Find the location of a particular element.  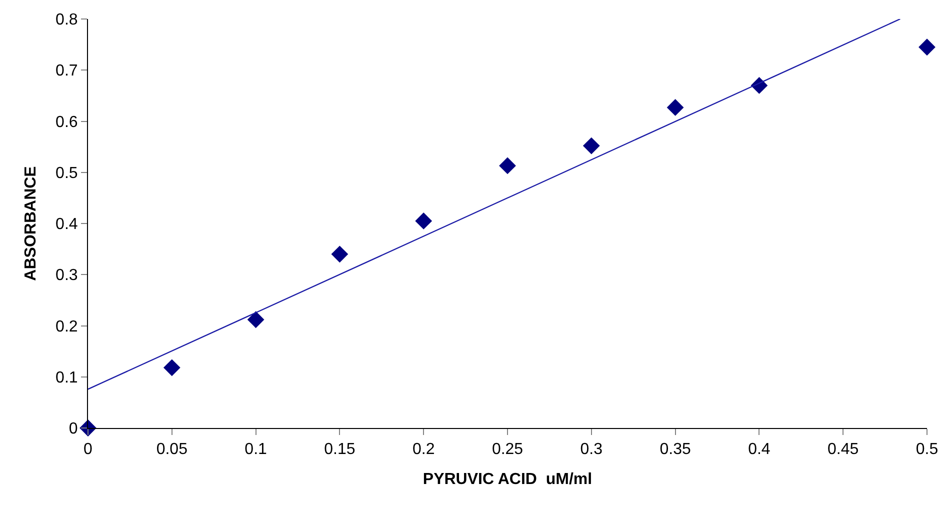

x-tick-label: 0.45 is located at coordinates (843, 449).